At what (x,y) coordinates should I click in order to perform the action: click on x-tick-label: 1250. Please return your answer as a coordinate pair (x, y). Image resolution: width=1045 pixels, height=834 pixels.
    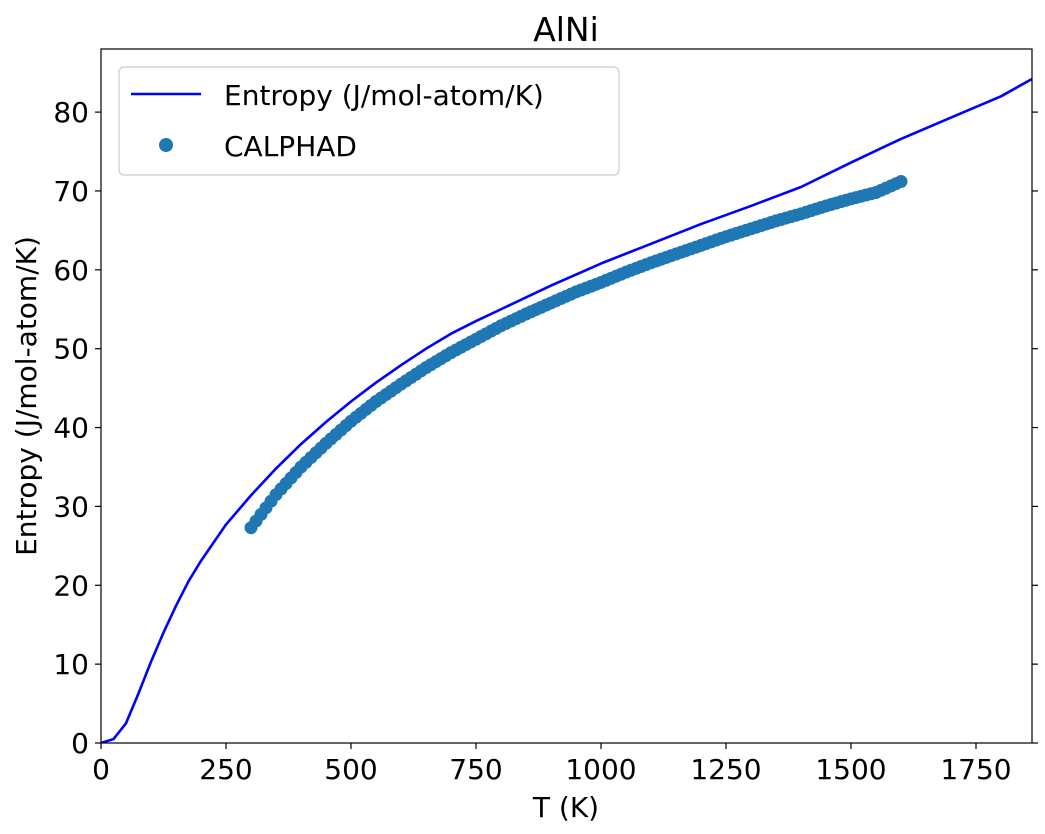
    Looking at the image, I should click on (725, 769).